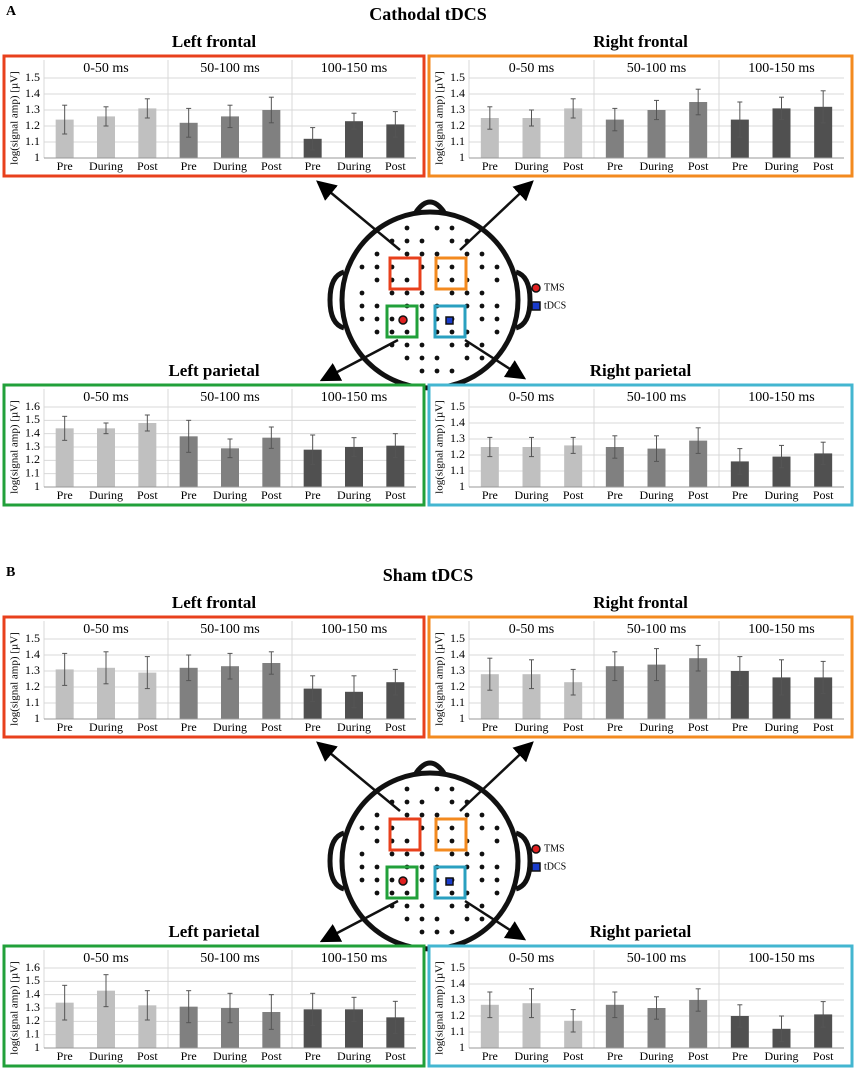  Describe the element at coordinates (37, 486) in the screenshot. I see `y-tick-label: 1` at that location.